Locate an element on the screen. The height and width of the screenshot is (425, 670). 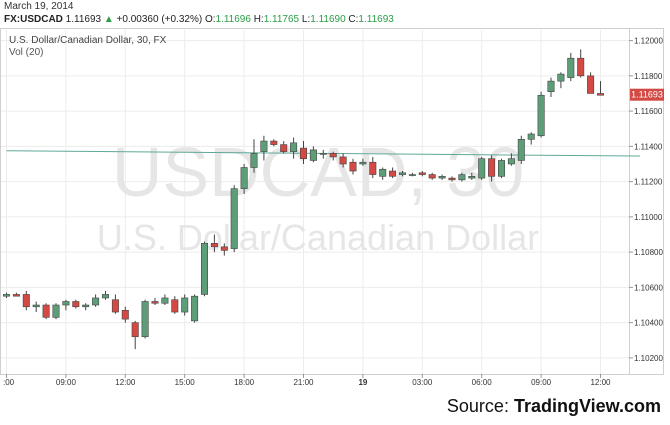
close-label: C: is located at coordinates (353, 19).